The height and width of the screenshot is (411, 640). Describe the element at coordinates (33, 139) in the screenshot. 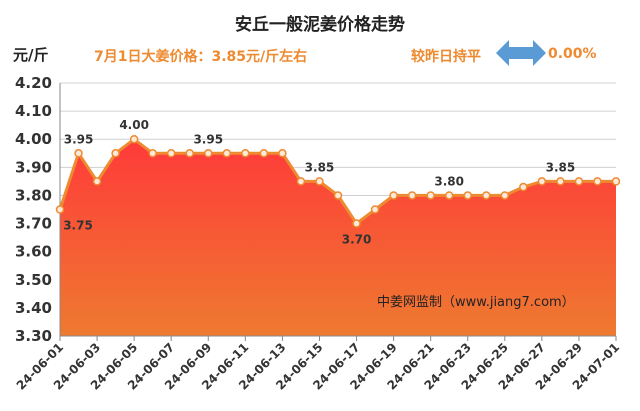

I see `y-tick-label: 4.00` at that location.